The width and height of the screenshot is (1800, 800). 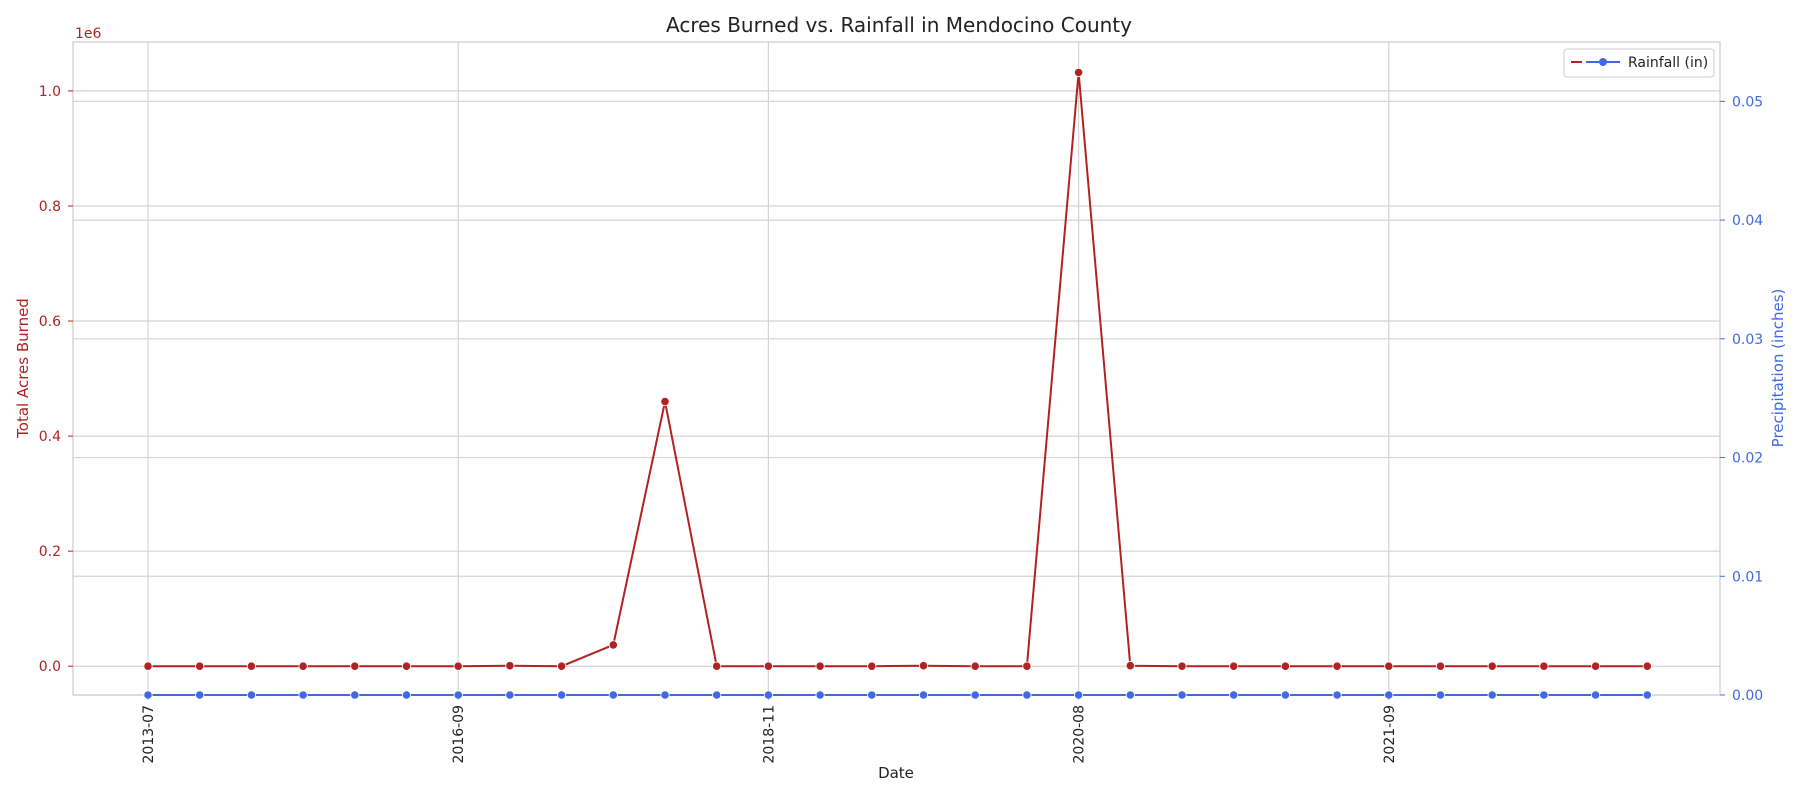 What do you see at coordinates (1747, 577) in the screenshot?
I see `right-tick-label-1: 0.01` at bounding box center [1747, 577].